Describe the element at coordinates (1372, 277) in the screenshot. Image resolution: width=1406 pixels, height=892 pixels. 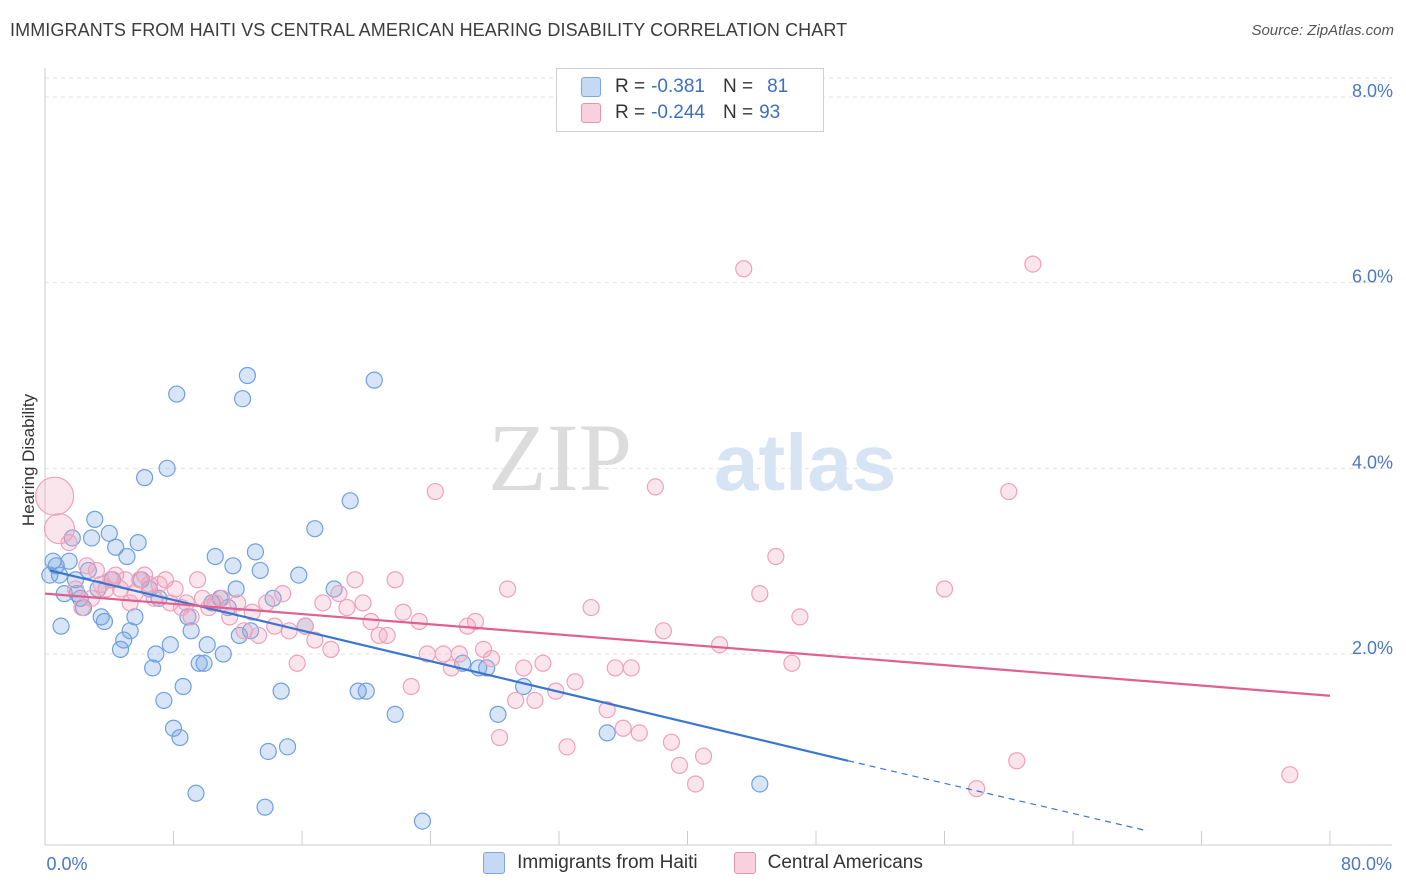
I see `y-tick-label-2: 6.0%` at that location.